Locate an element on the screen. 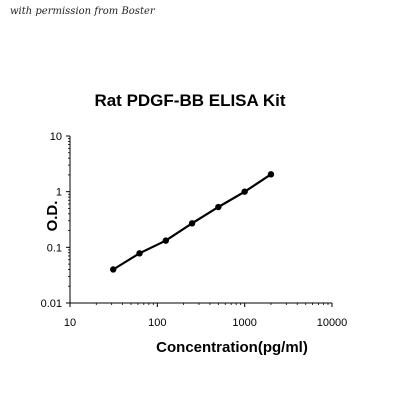  x-tick-label: 10000 is located at coordinates (332, 323).